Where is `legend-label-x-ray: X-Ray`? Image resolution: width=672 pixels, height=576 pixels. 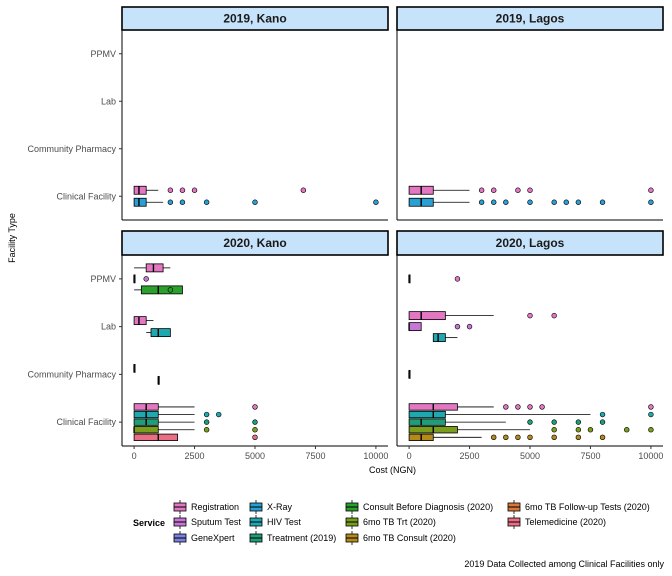 legend-label-x-ray: X-Ray is located at coordinates (280, 507).